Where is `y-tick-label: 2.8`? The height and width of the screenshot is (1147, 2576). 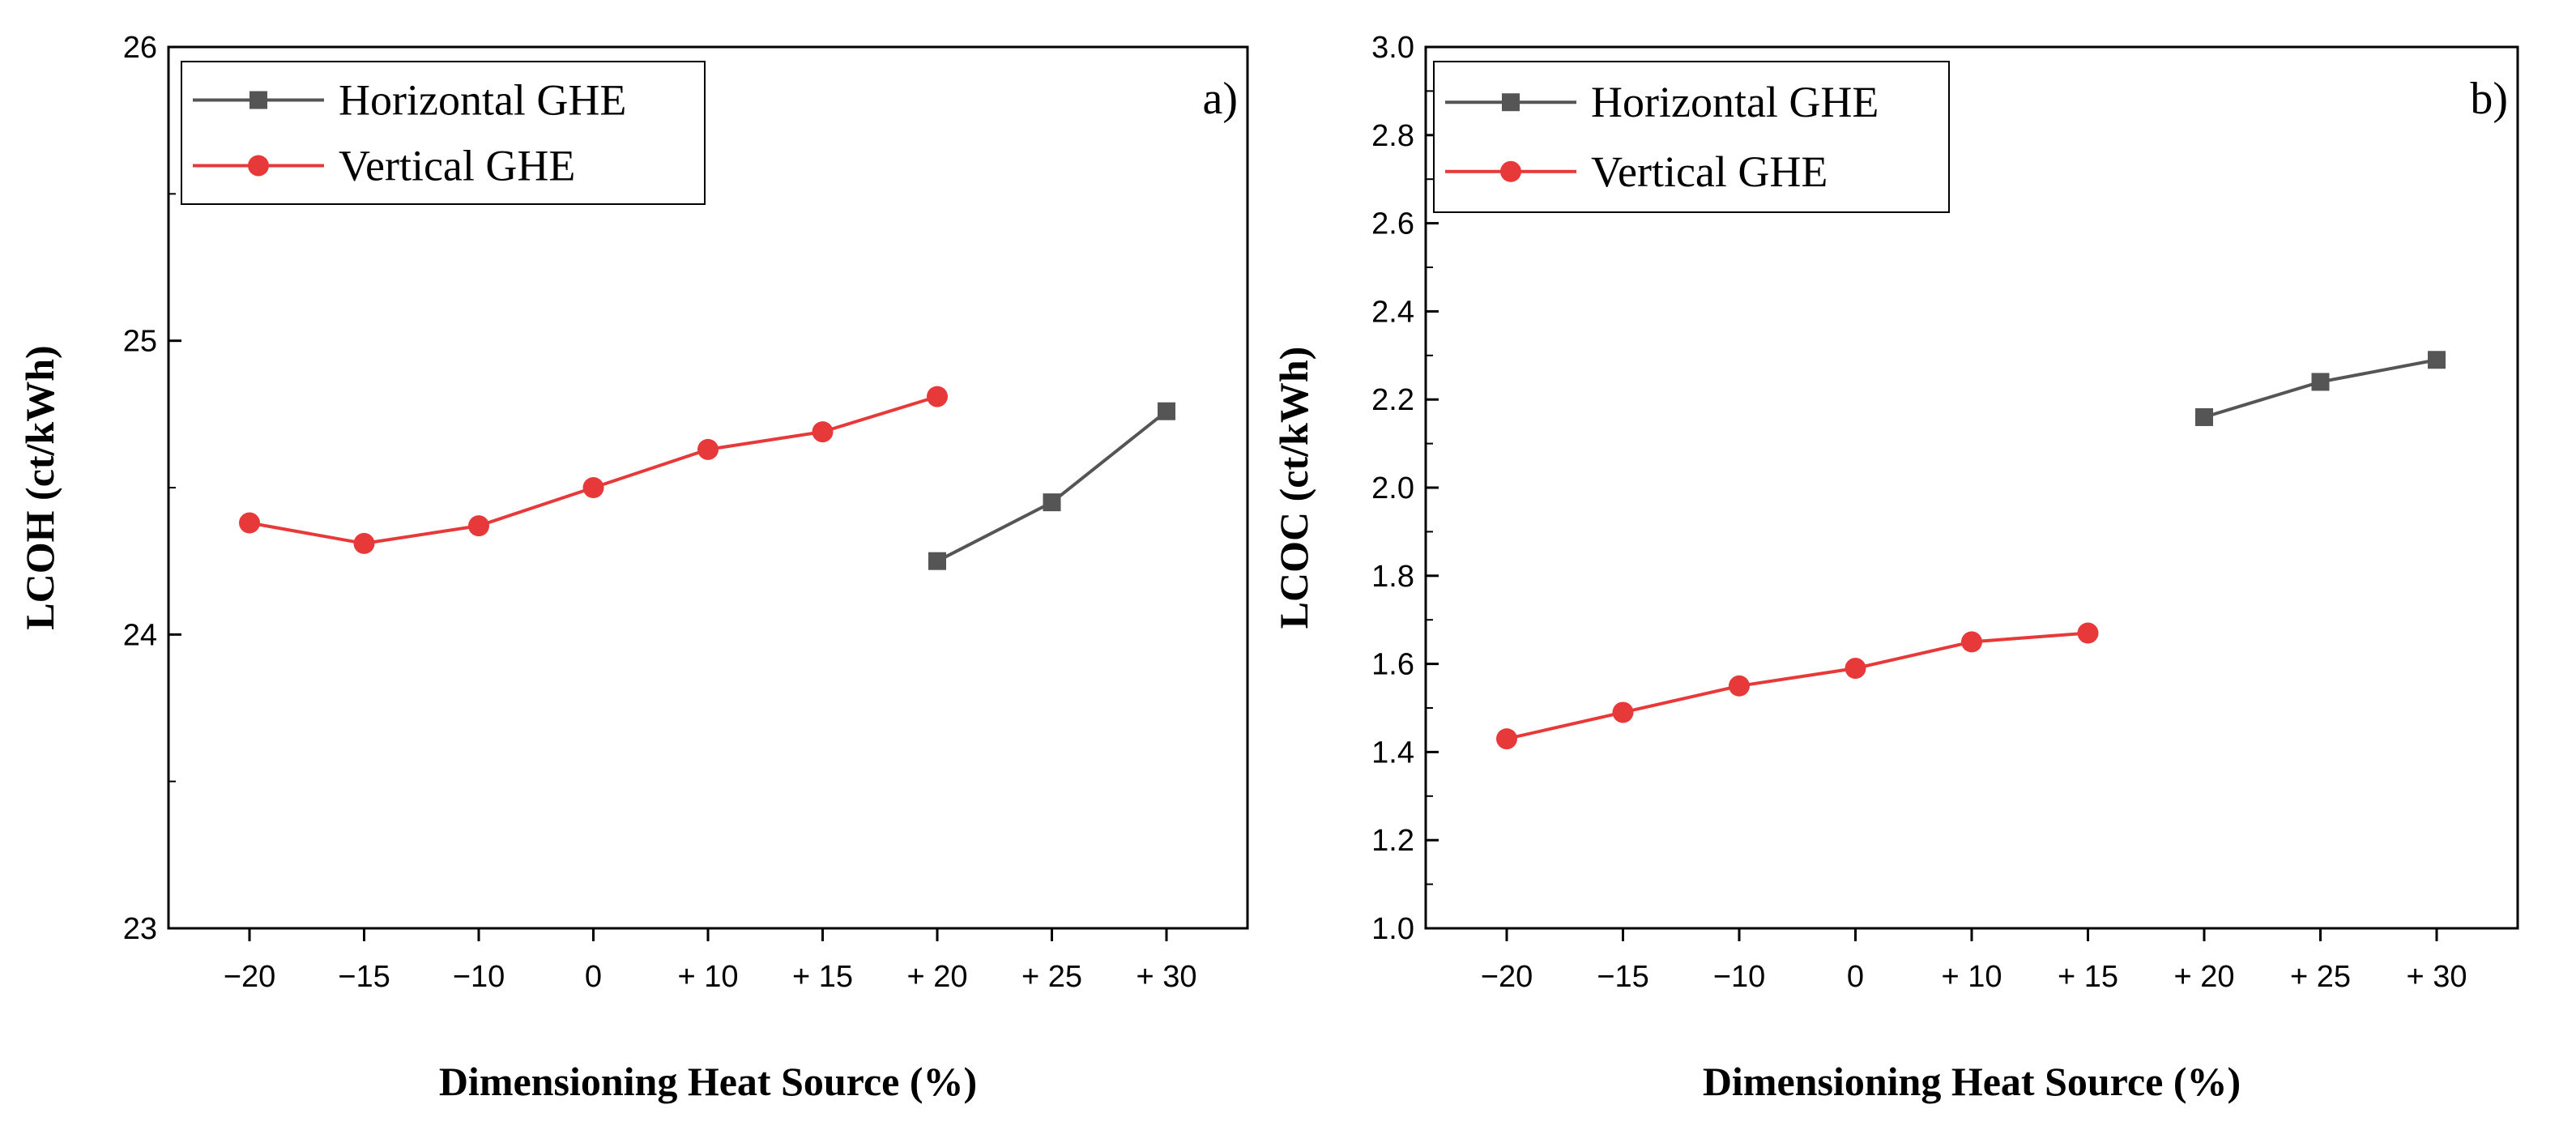 y-tick-label: 2.8 is located at coordinates (1392, 136).